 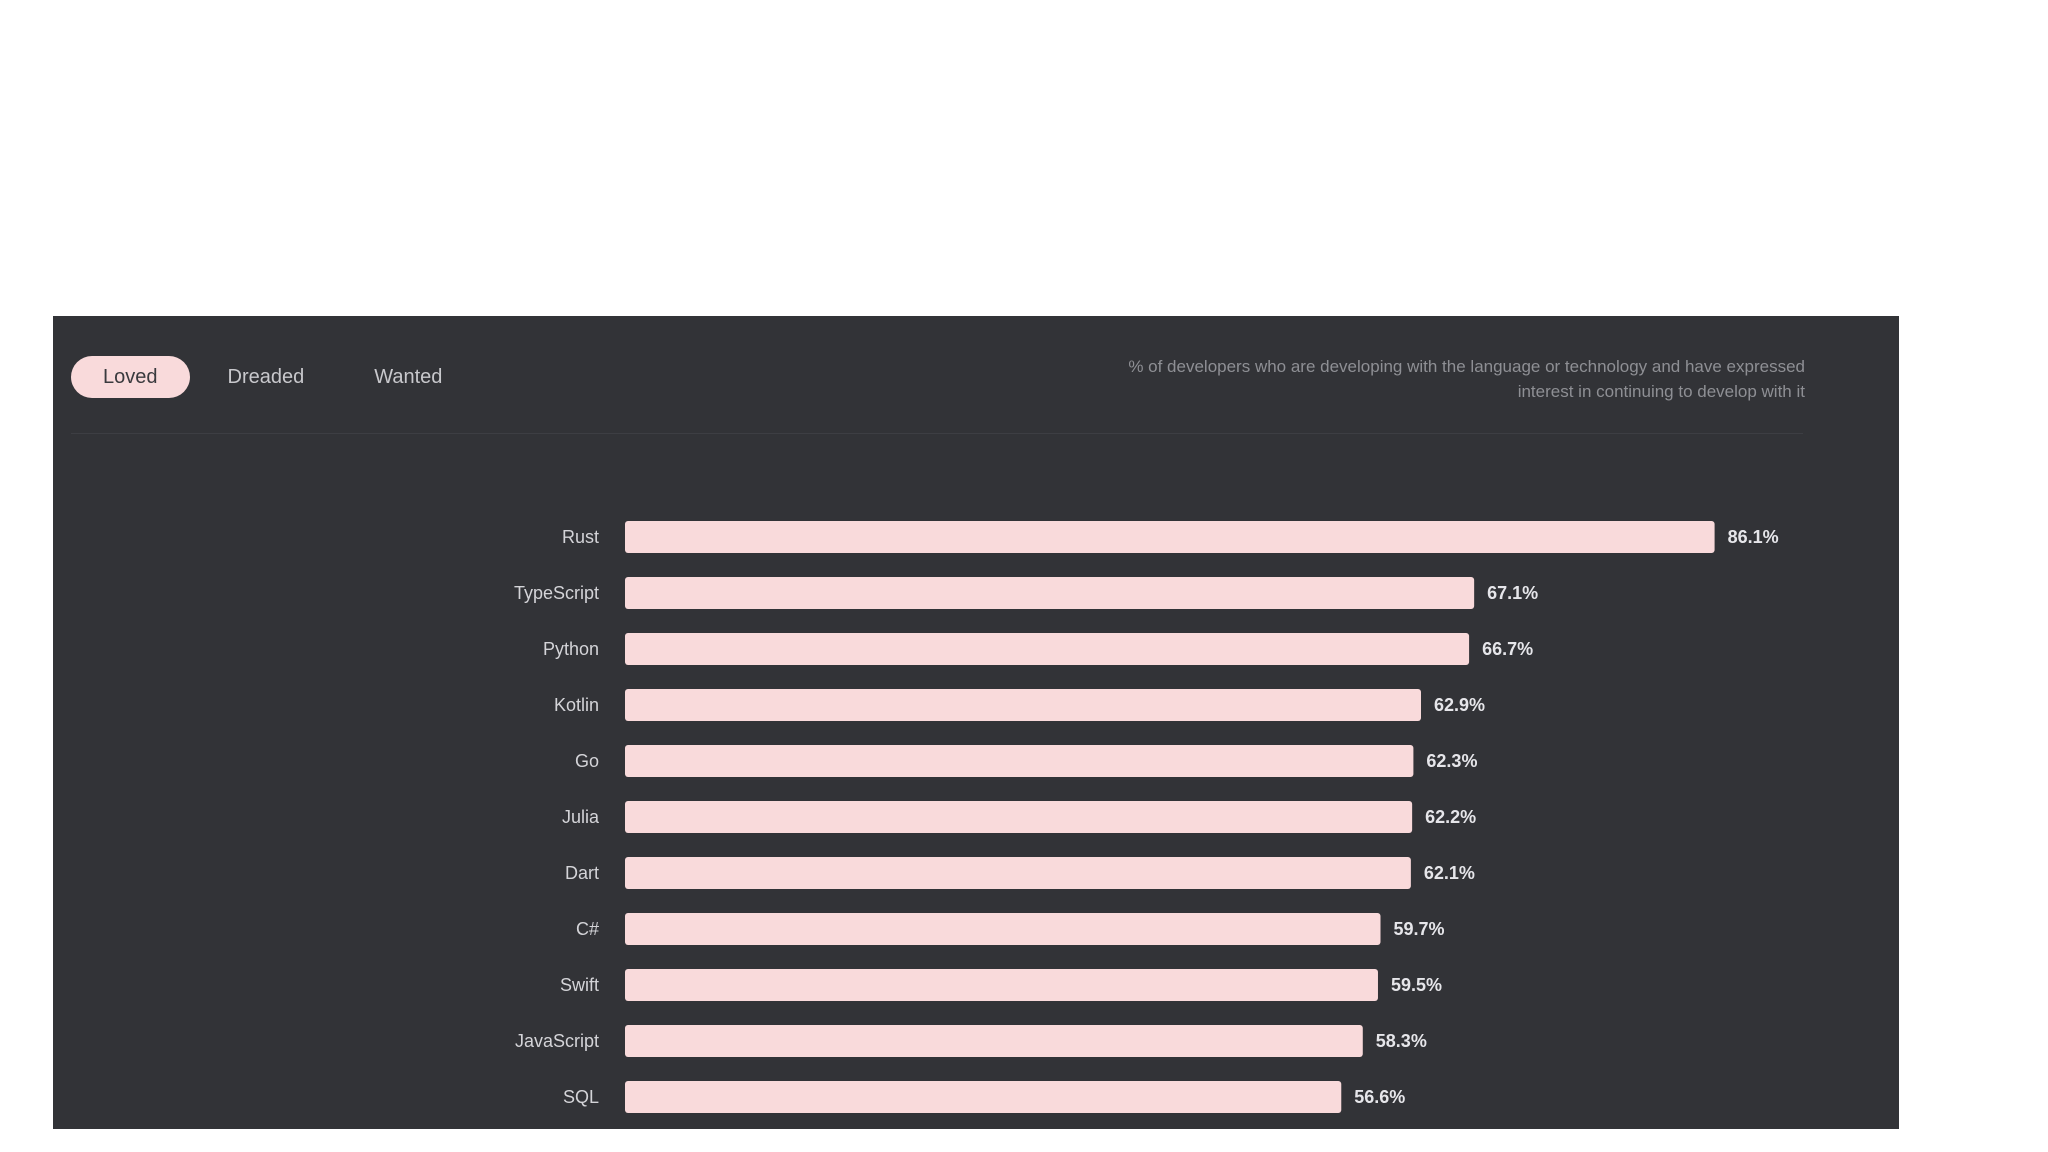 I want to click on divider, so click(x=937, y=433).